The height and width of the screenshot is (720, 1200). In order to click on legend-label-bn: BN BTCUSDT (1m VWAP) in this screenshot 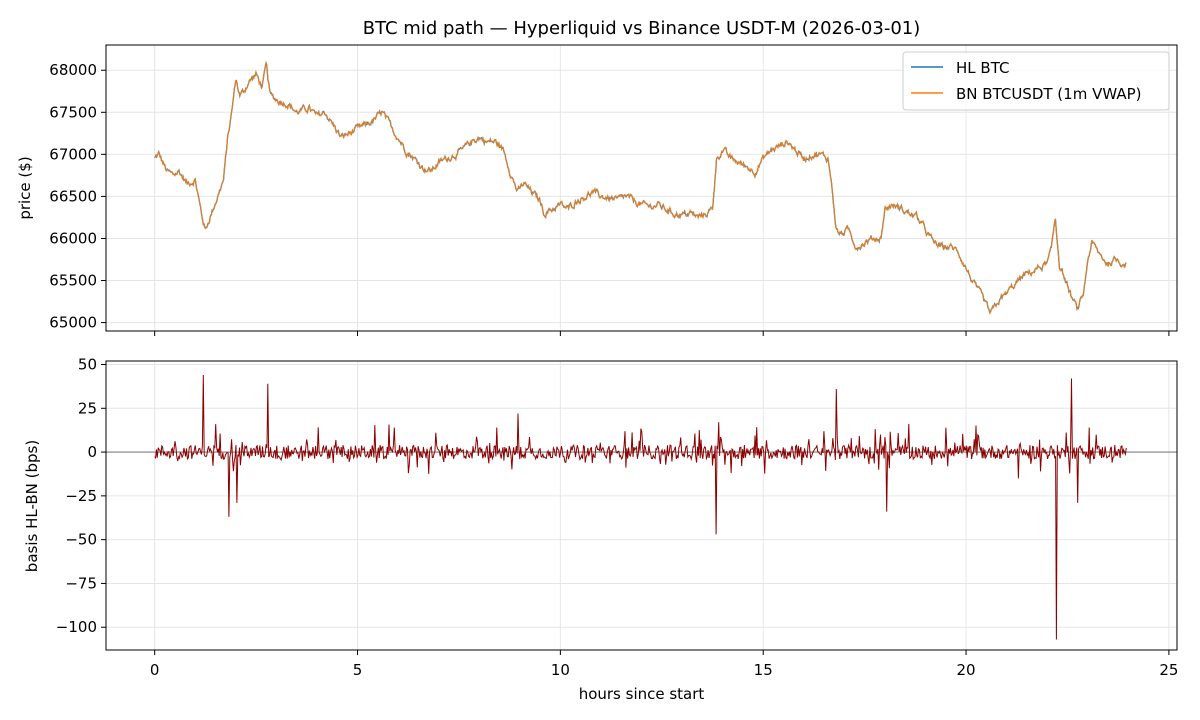, I will do `click(1049, 94)`.